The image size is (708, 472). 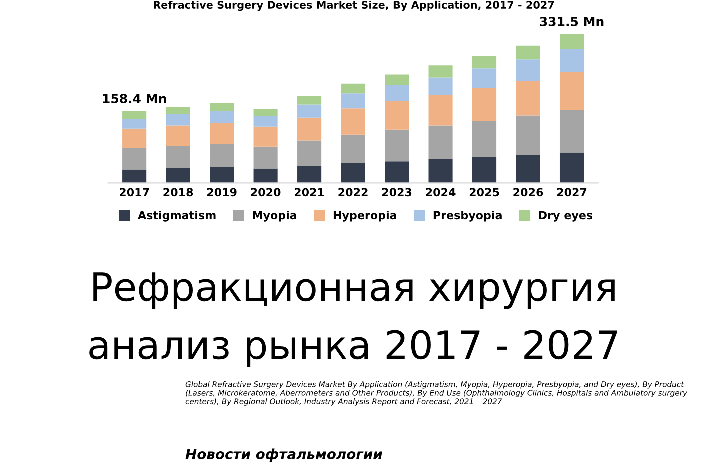 I want to click on x-tick-label: 2022, so click(x=353, y=192).